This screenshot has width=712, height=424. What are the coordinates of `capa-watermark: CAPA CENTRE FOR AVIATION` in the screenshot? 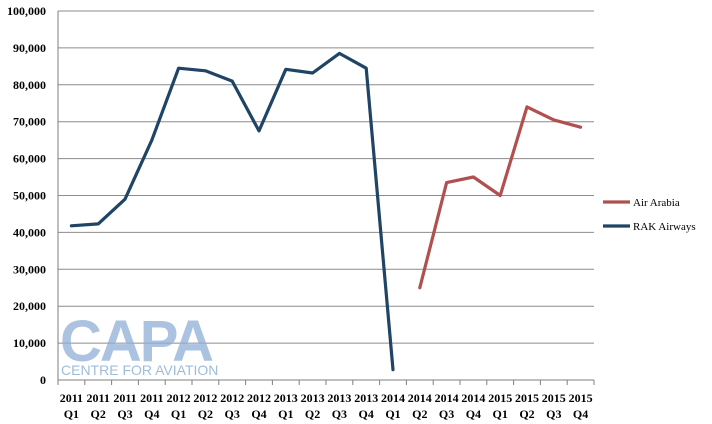 It's located at (139, 343).